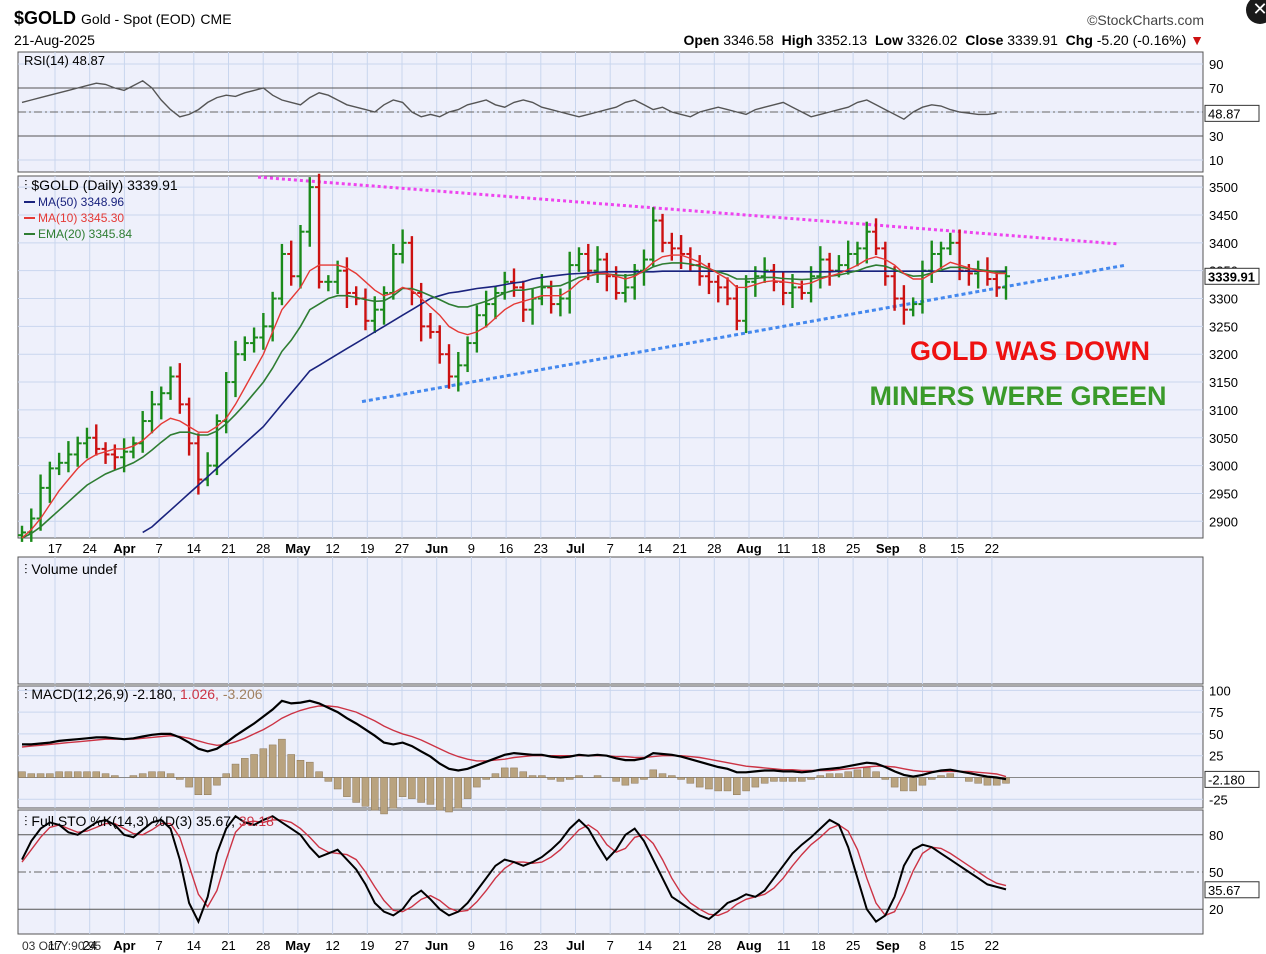 This screenshot has height=954, width=1266. What do you see at coordinates (1232, 113) in the screenshot?
I see `rsi-current-value-box` at bounding box center [1232, 113].